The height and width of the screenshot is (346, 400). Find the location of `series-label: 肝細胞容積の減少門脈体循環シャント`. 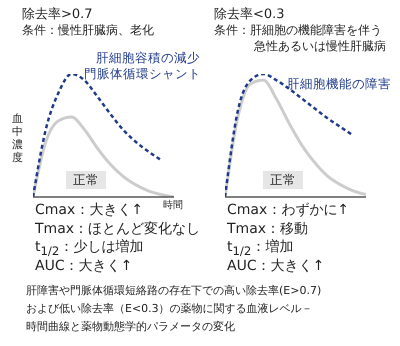

series-label: 肝細胞容積の減少門脈体循環シャント is located at coordinates (143, 66).